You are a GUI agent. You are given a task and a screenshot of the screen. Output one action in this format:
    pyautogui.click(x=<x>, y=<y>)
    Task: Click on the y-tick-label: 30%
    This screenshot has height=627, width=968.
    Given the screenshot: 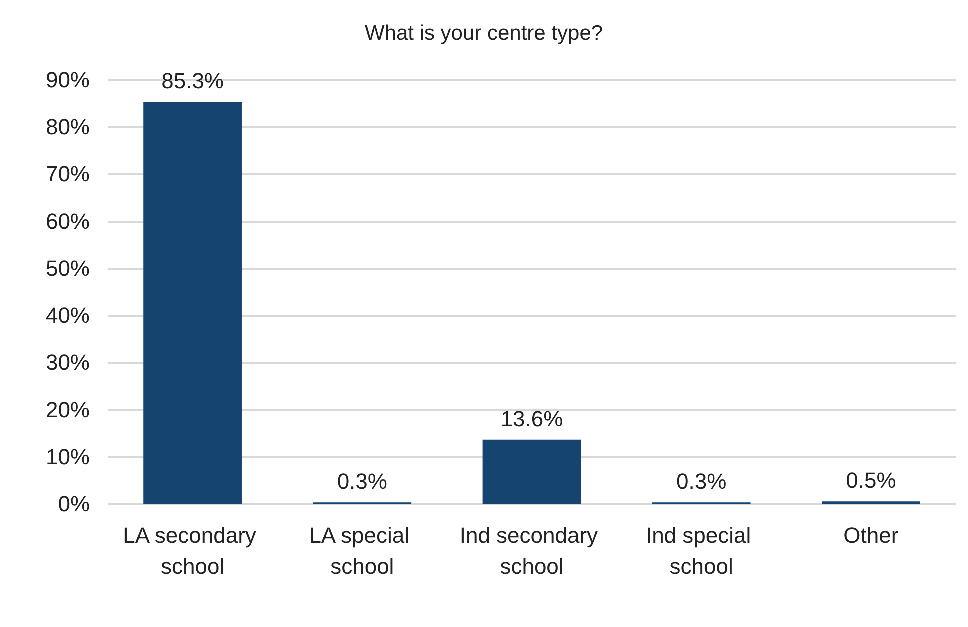 What is the action you would take?
    pyautogui.click(x=68, y=363)
    